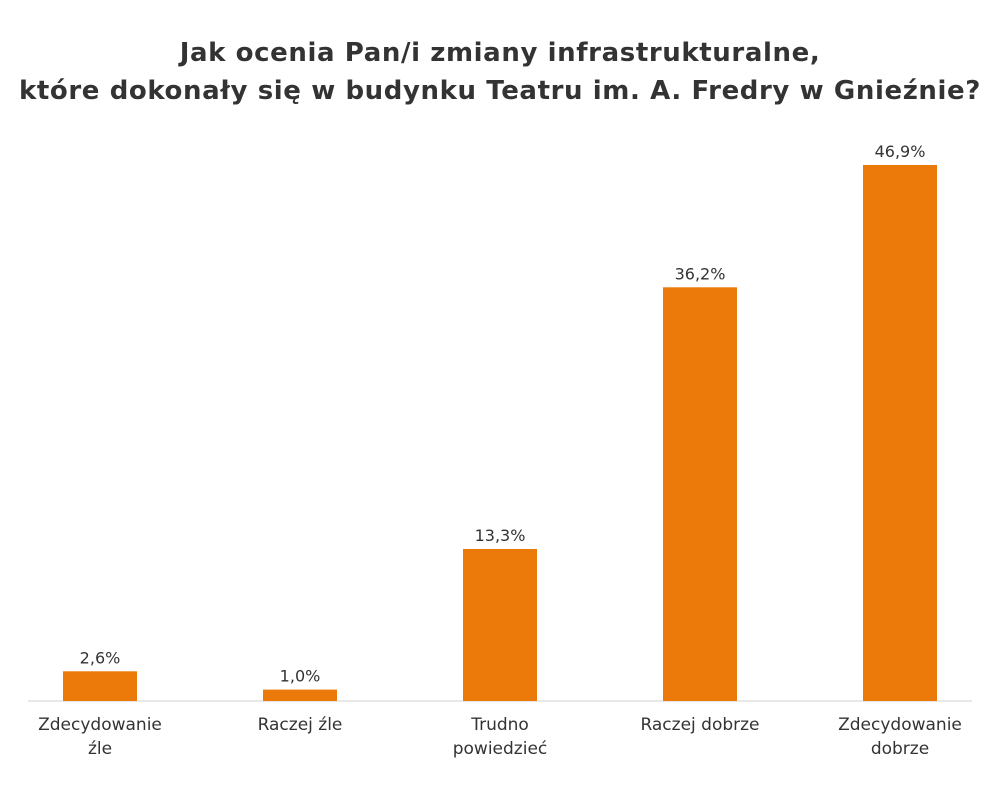 This screenshot has width=1000, height=801. What do you see at coordinates (500, 749) in the screenshot?
I see `category-label-3-line-2: powiedzieć` at bounding box center [500, 749].